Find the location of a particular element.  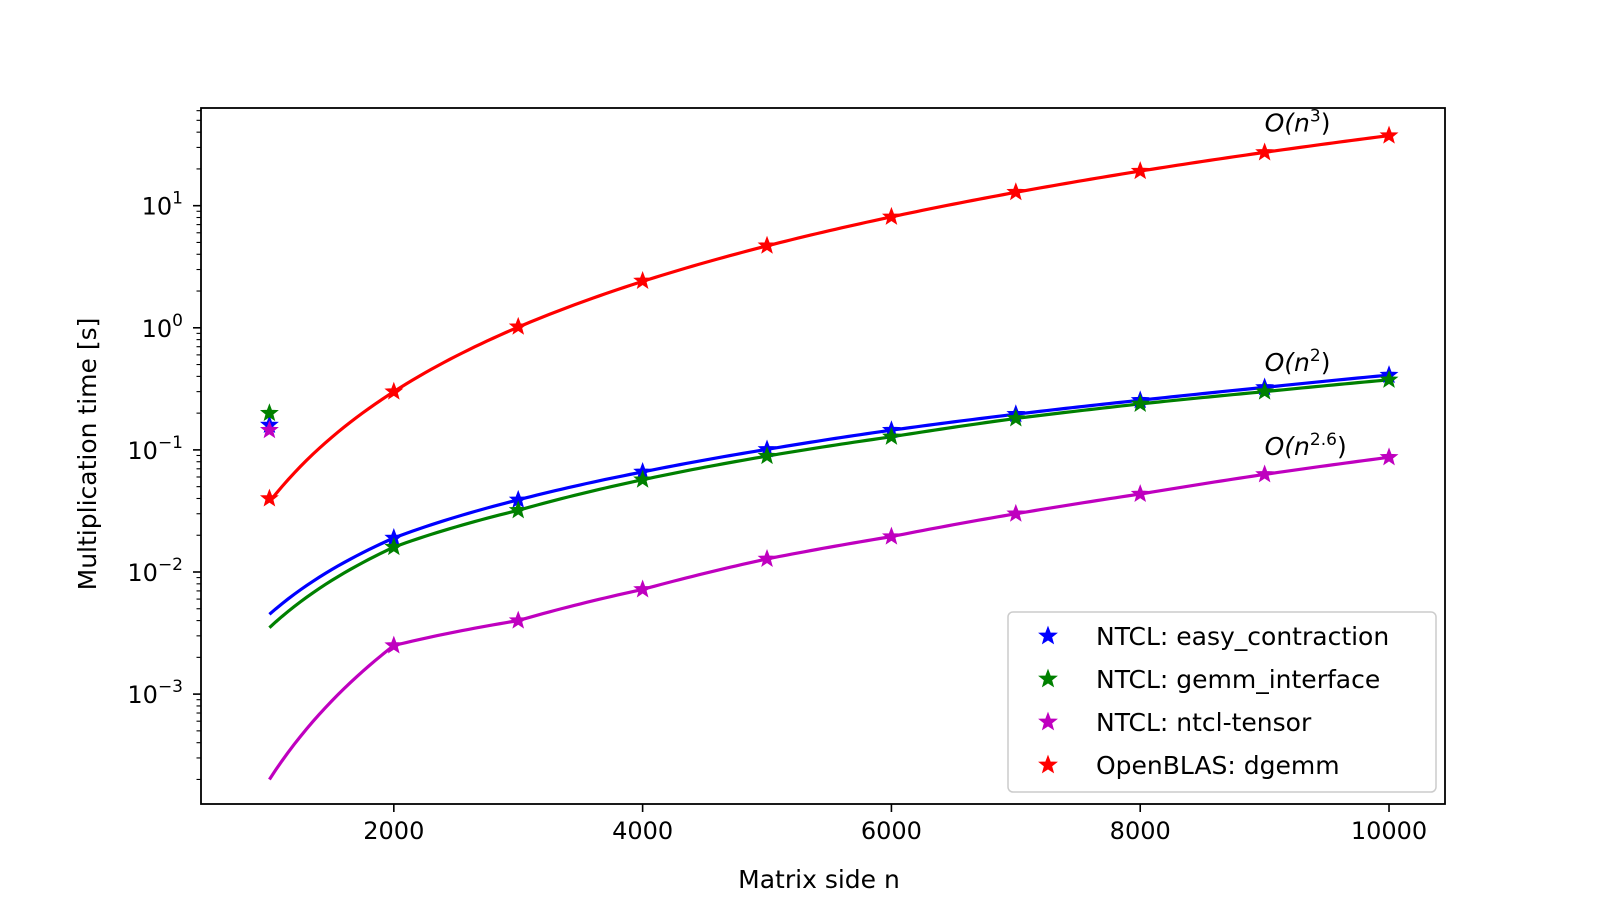

legend-label-ntcl-easy-contraction: NTCL: easy_contraction is located at coordinates (1242, 636).